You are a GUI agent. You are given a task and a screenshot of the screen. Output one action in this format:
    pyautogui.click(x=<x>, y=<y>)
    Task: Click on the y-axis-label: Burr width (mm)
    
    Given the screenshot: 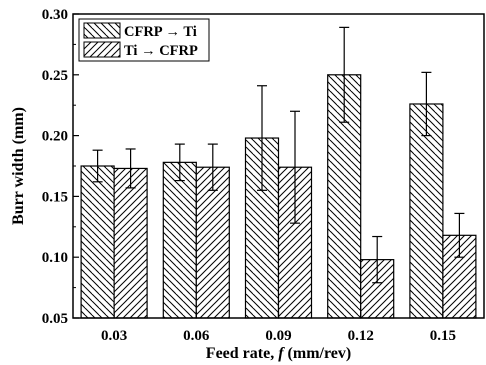 What is the action you would take?
    pyautogui.click(x=18, y=166)
    